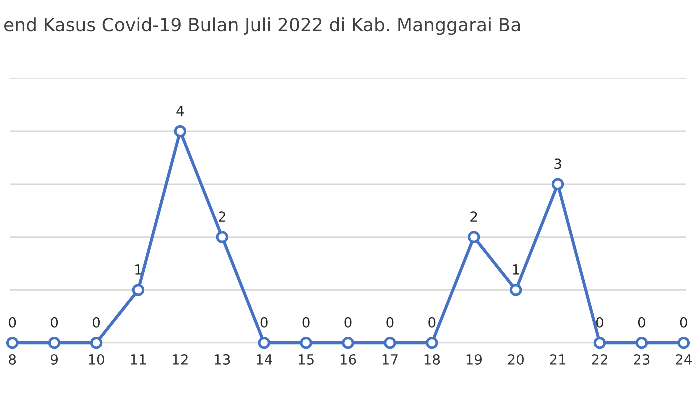 This screenshot has width=700, height=393. Describe the element at coordinates (54, 359) in the screenshot. I see `x-tick-label: 9` at that location.